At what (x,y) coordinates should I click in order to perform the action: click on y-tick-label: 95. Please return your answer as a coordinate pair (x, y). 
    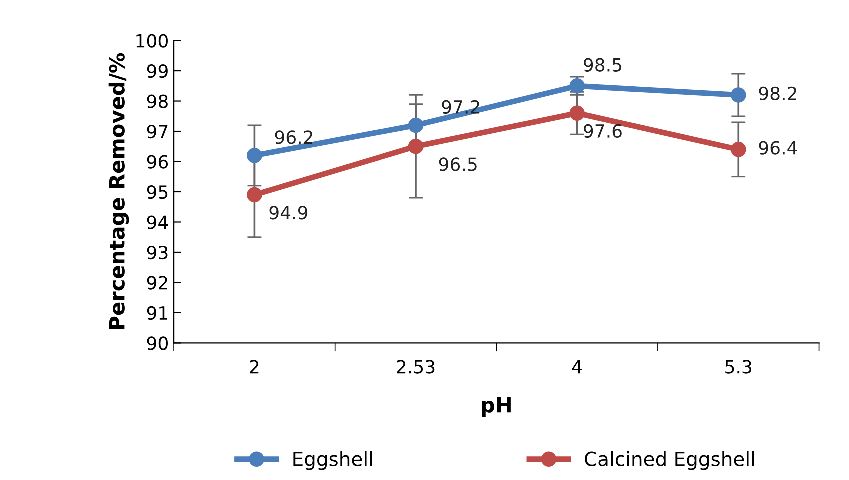
    Looking at the image, I should click on (157, 192).